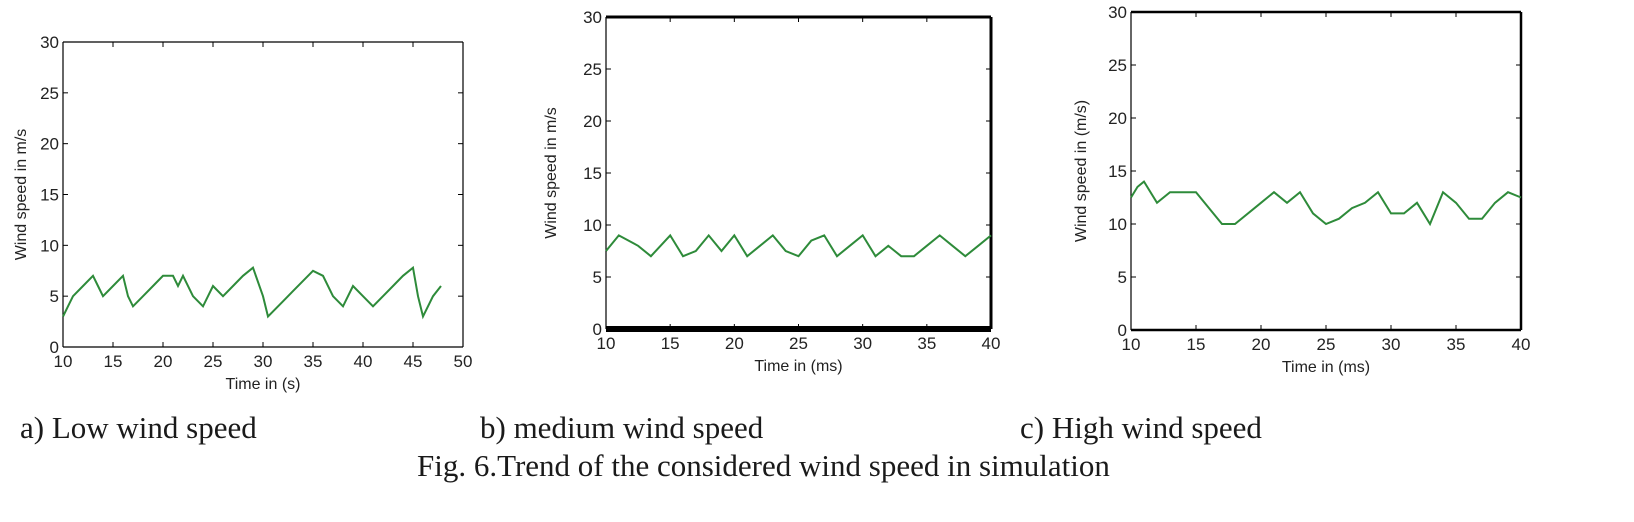  I want to click on caption-c: c) High wind speed, so click(1141, 427).